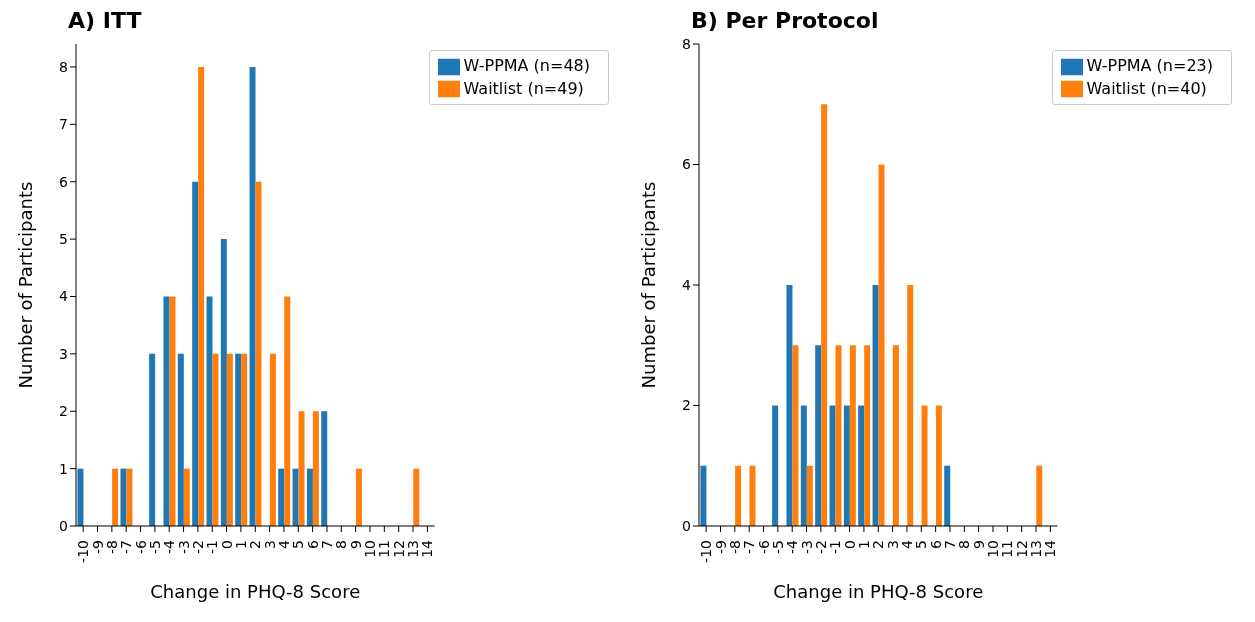  I want to click on legend-label: Waitlist (n=49), so click(523, 88).